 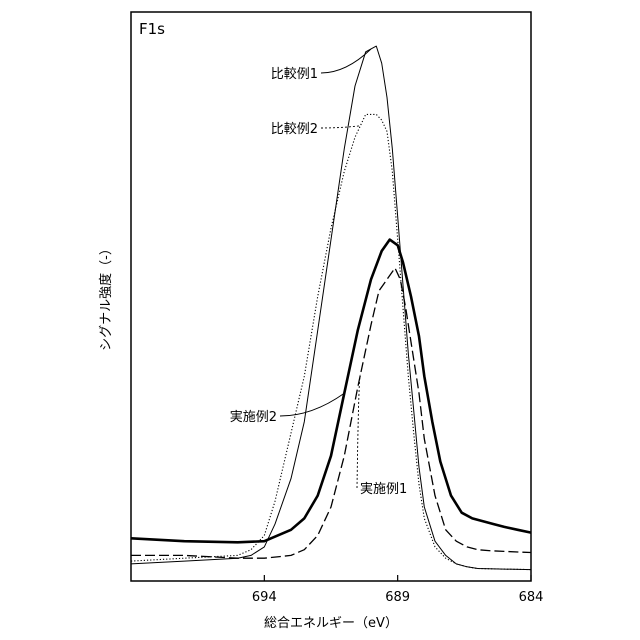 What do you see at coordinates (106, 296) in the screenshot?
I see `y-axis-title: シグナル強度（-）` at bounding box center [106, 296].